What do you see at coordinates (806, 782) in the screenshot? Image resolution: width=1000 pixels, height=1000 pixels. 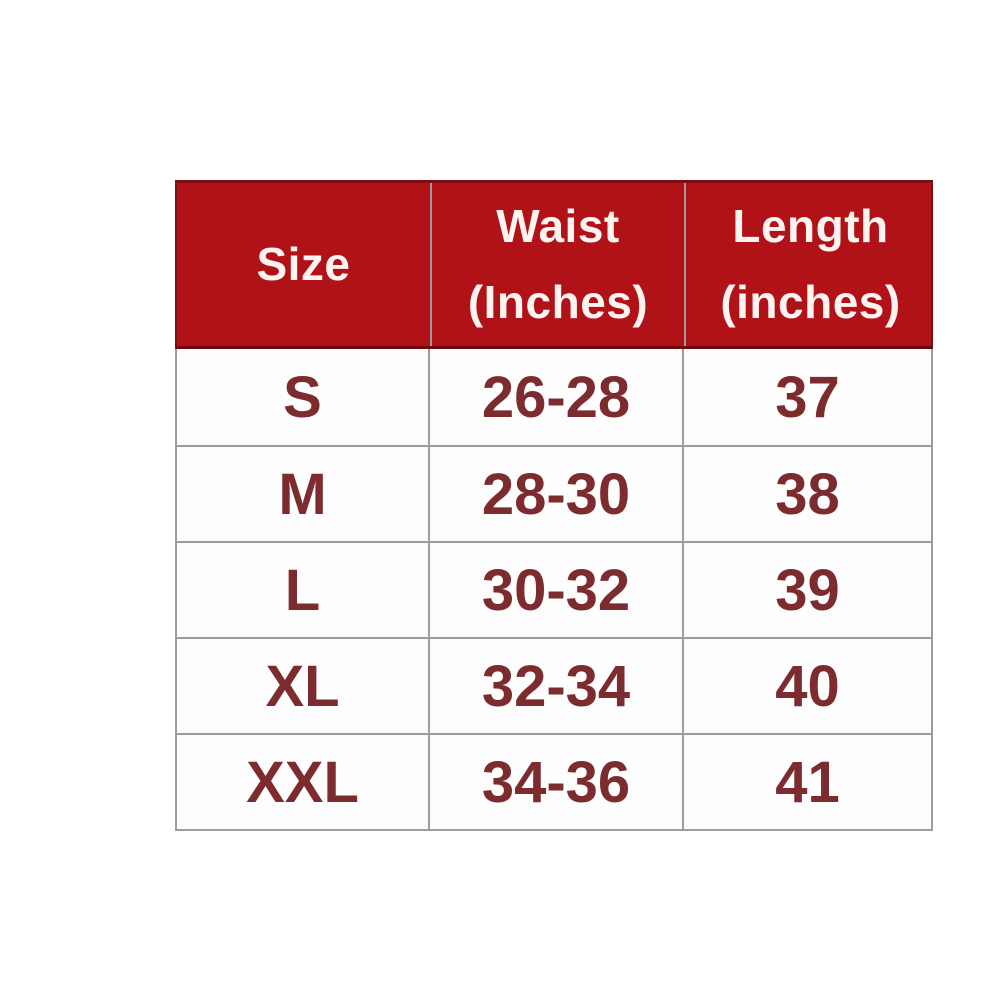 I see `cell-length: 41` at bounding box center [806, 782].